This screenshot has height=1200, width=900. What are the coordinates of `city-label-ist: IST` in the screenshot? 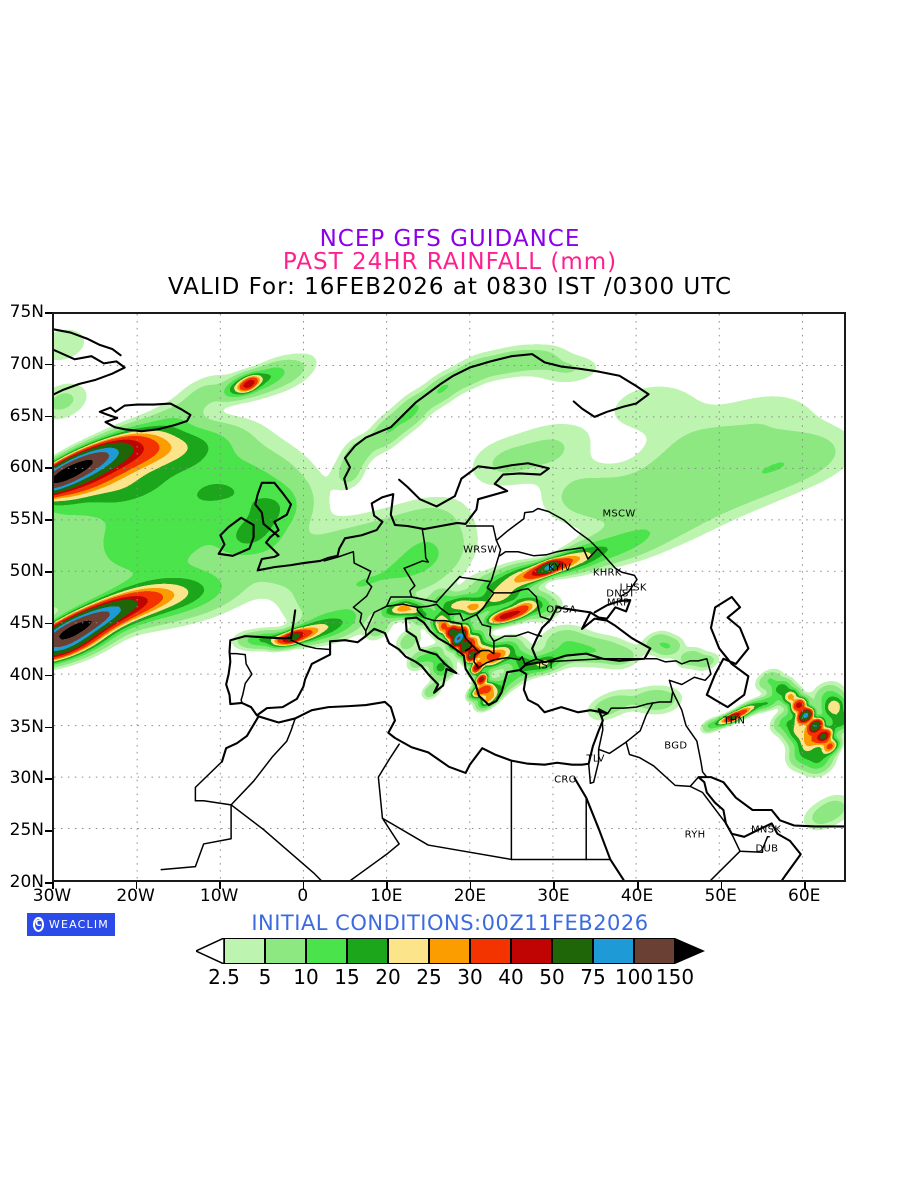 It's located at (546, 666).